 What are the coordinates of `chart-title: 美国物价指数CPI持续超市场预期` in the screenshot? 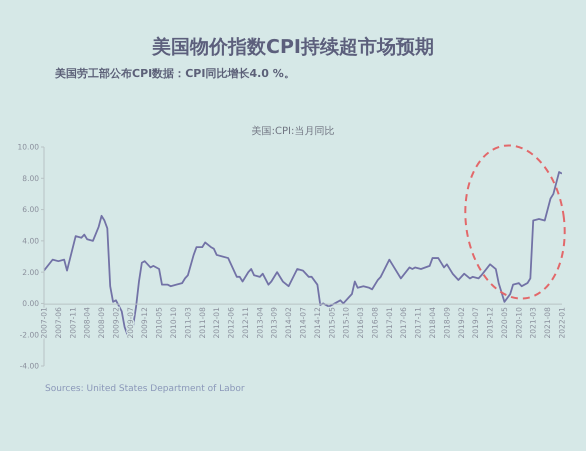 It's located at (292, 47).